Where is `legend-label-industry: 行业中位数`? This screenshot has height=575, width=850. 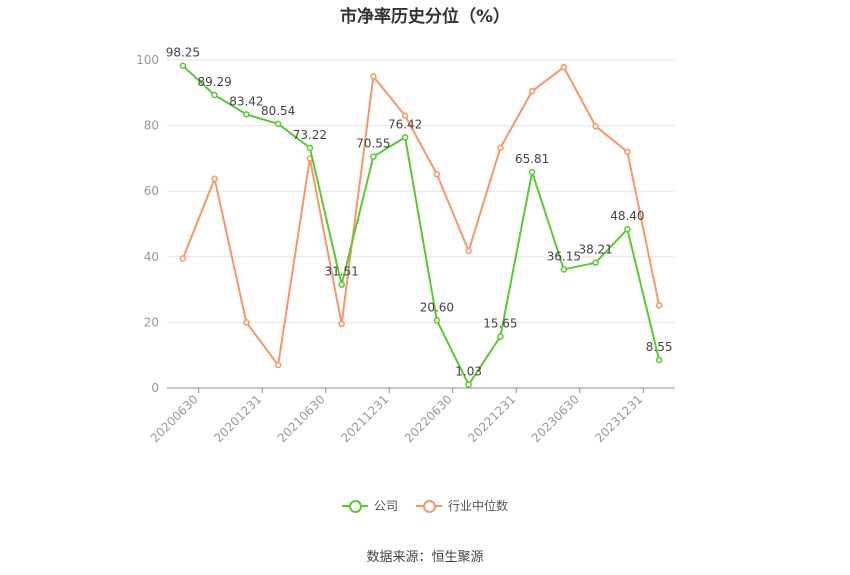 legend-label-industry: 行业中位数 is located at coordinates (478, 506).